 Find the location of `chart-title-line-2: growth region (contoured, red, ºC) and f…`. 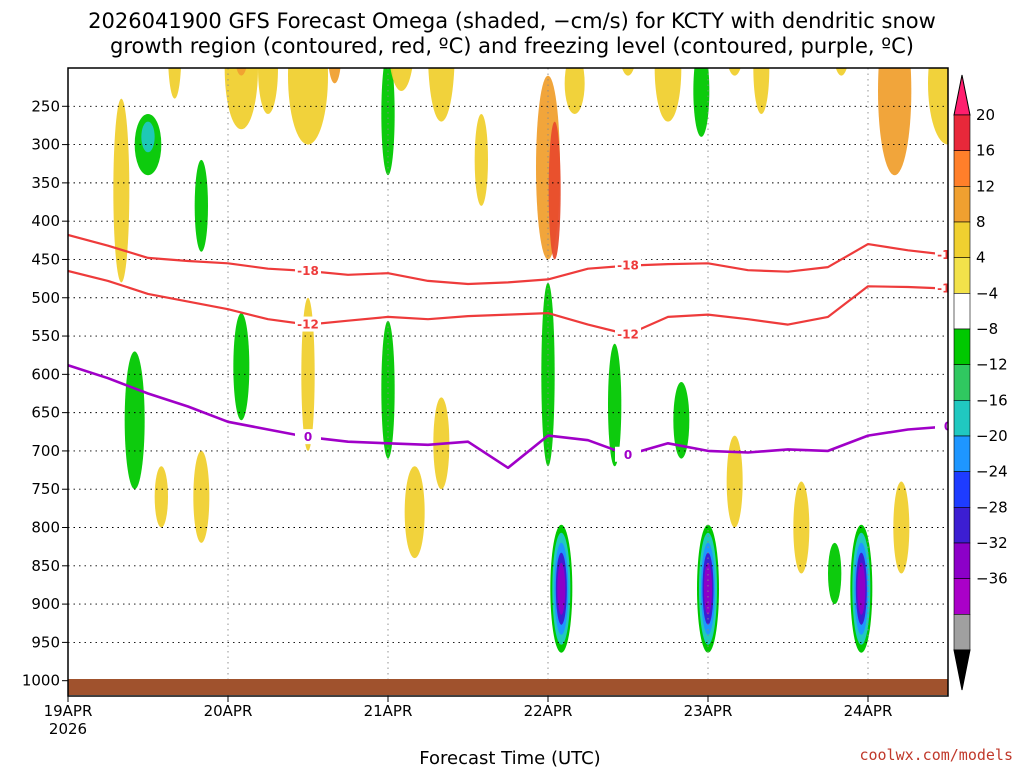

chart-title-line-2: growth region (contoured, red, ºC) and f… is located at coordinates (512, 46).